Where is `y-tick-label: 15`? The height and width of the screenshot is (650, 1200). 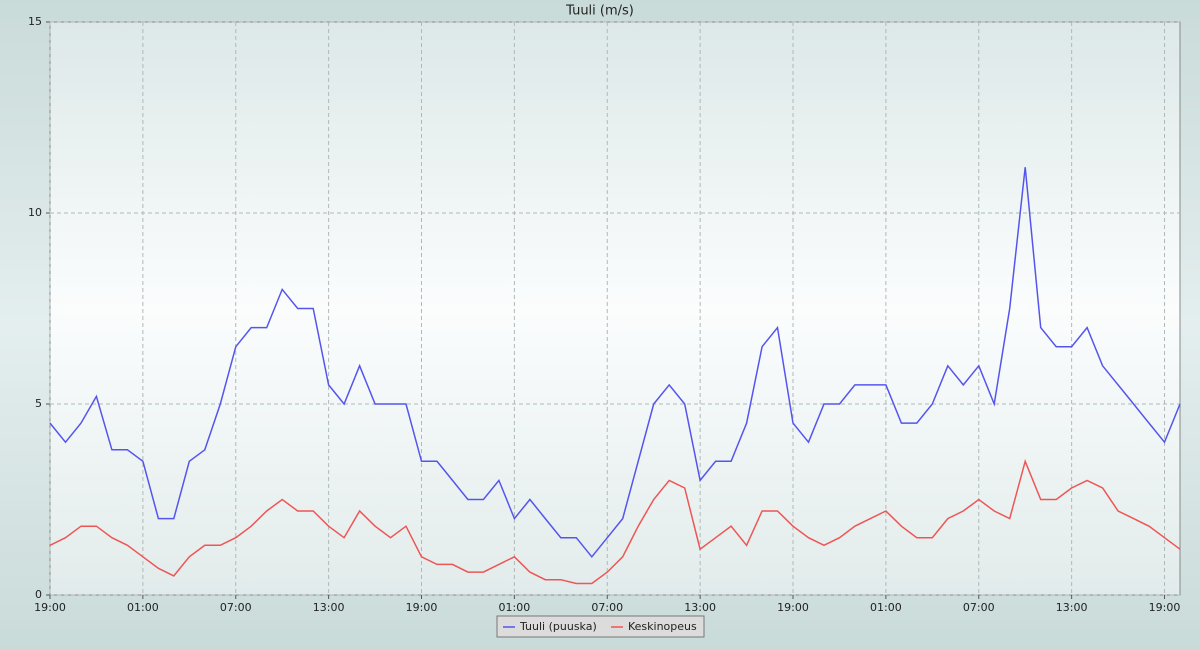
y-tick-label: 15 is located at coordinates (35, 21).